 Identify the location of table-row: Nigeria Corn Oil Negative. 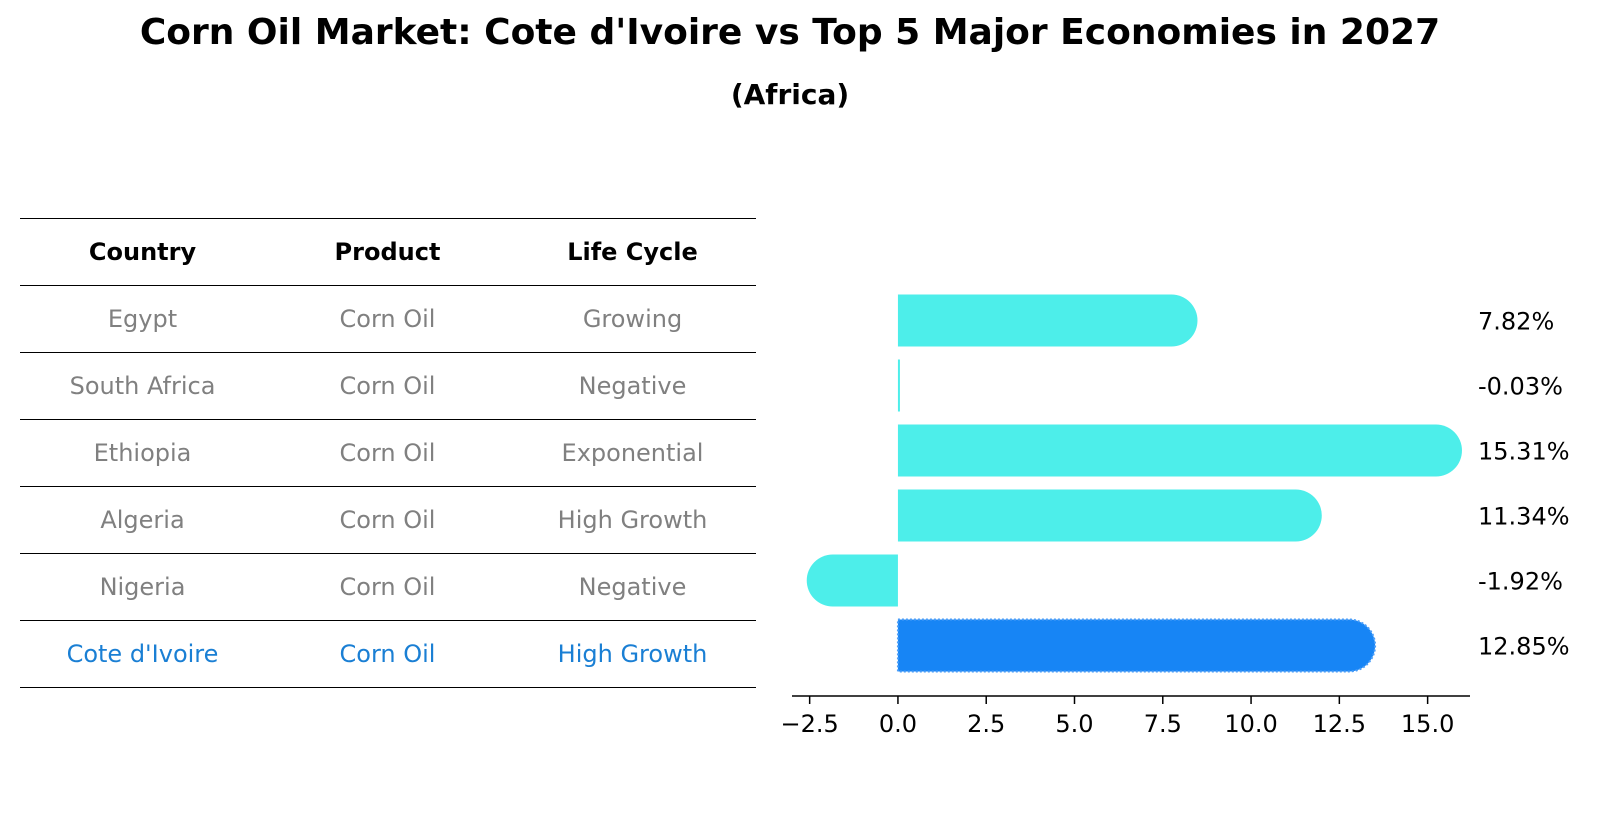
(388, 586).